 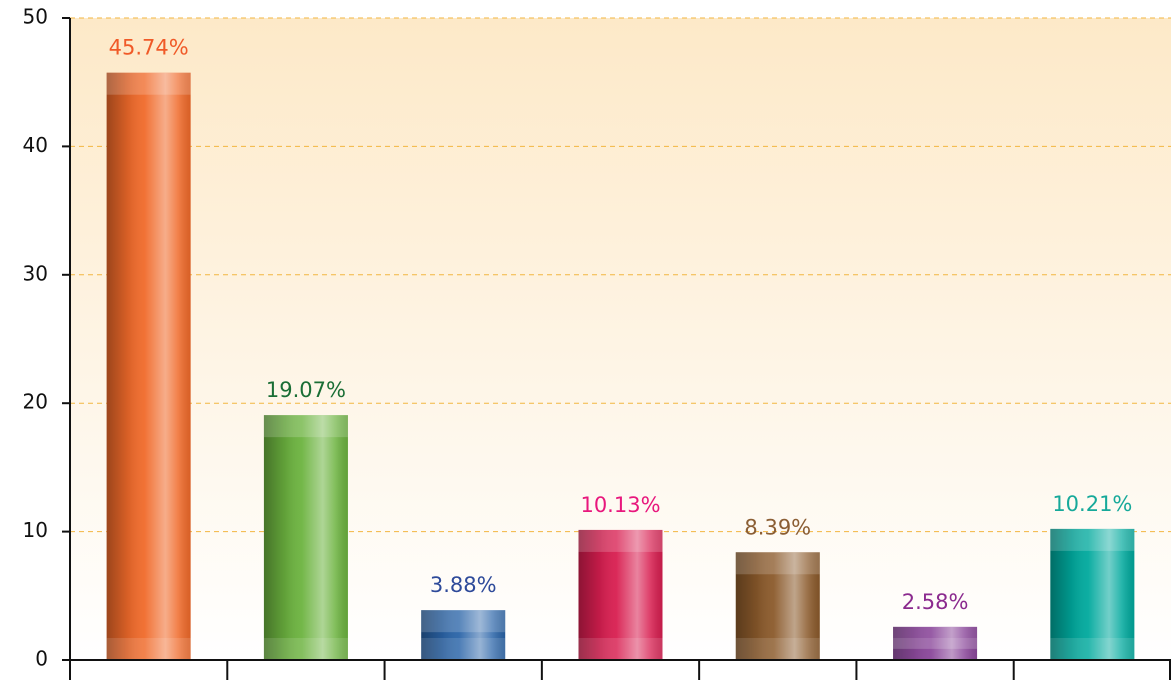 I want to click on y-tick-label: 10, so click(x=35, y=530).